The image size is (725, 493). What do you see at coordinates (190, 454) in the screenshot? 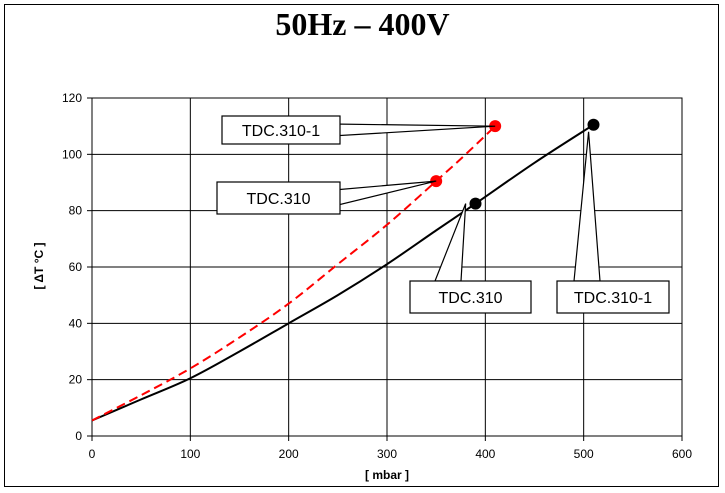
I see `x-tick-label: 100` at bounding box center [190, 454].